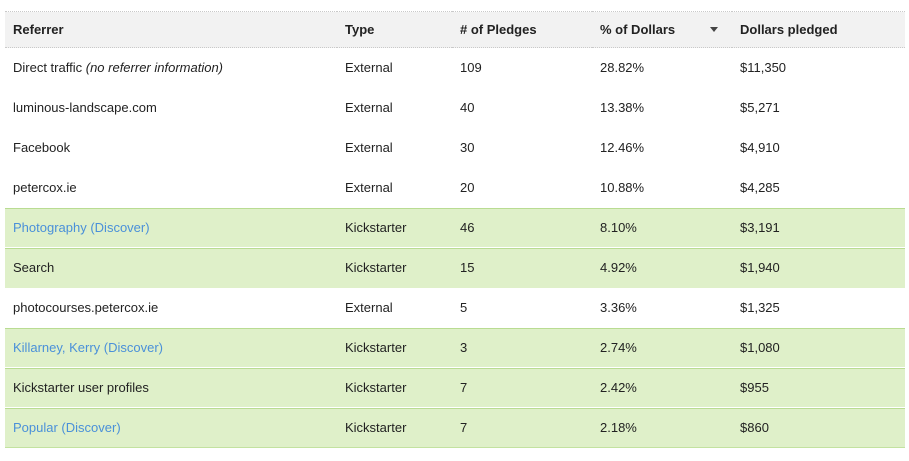 The height and width of the screenshot is (461, 909). What do you see at coordinates (171, 187) in the screenshot?
I see `referrer-cell: petercox.ie` at bounding box center [171, 187].